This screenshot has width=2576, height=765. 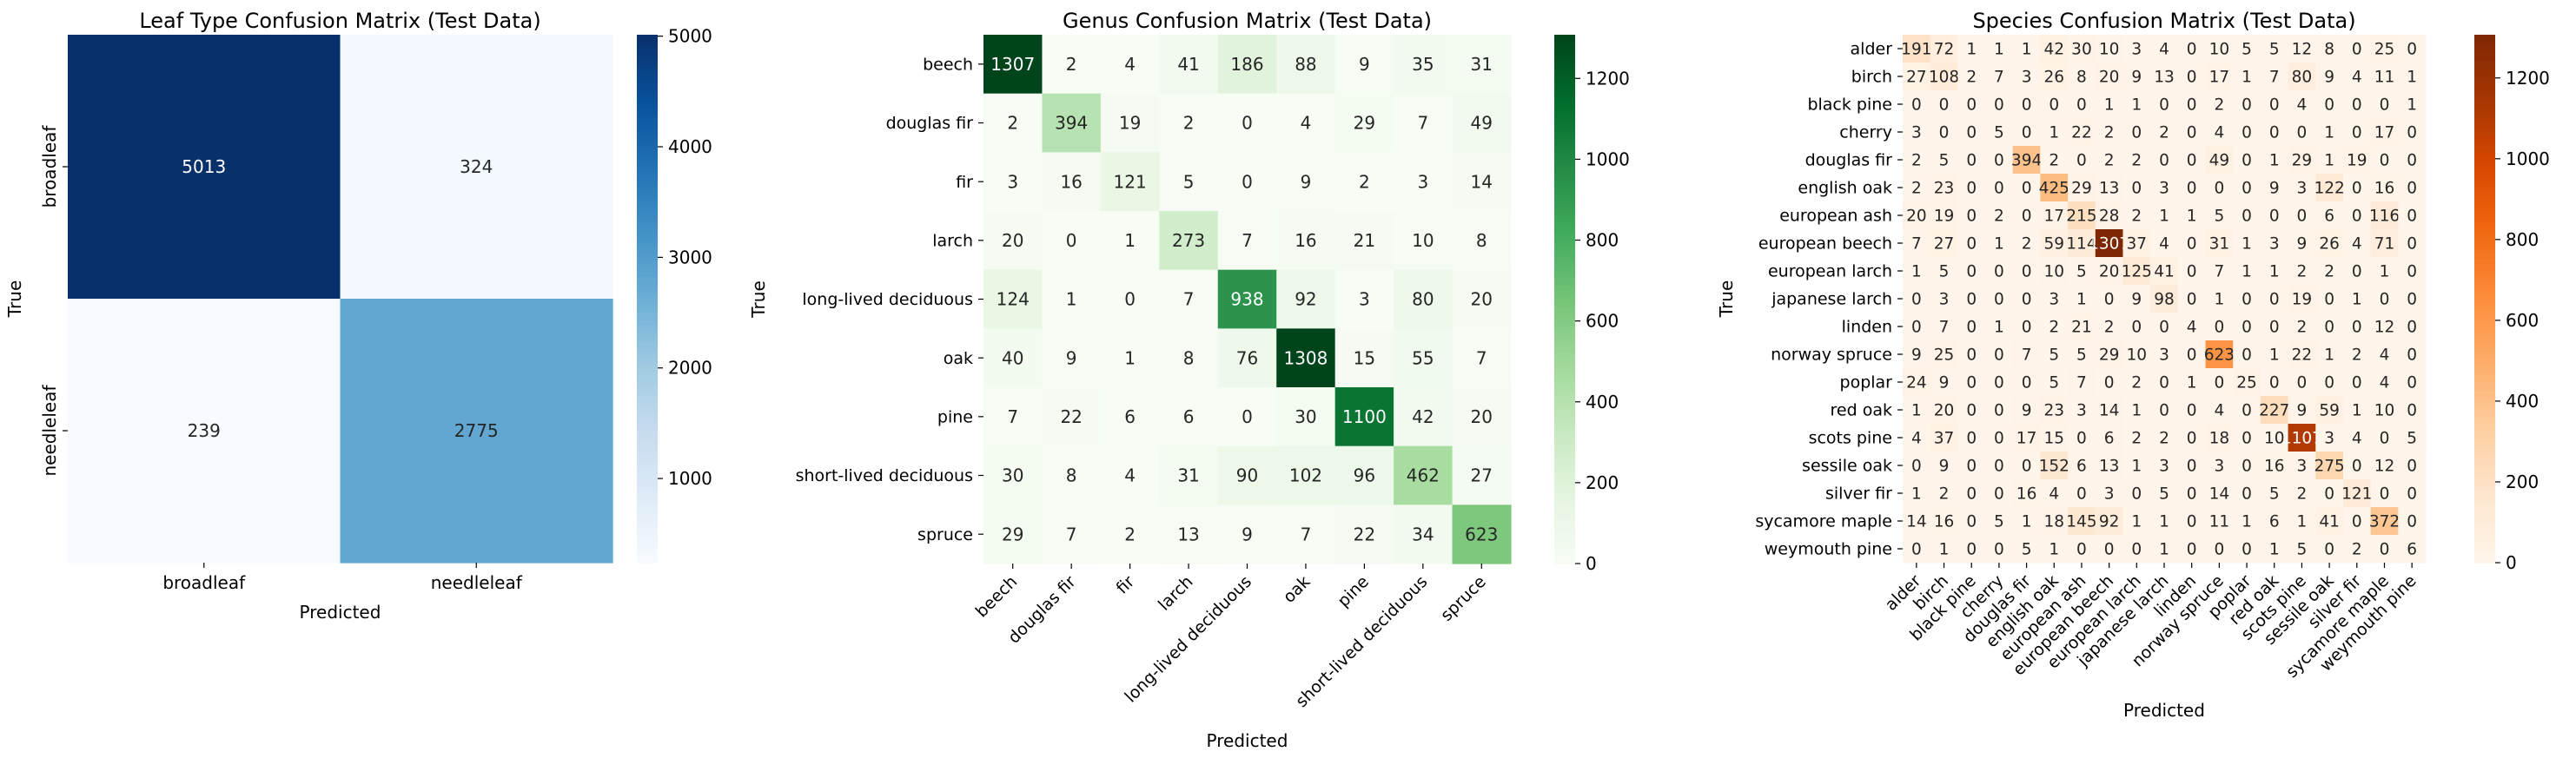 What do you see at coordinates (1944, 439) in the screenshot?
I see `cell-value-label: 37` at bounding box center [1944, 439].